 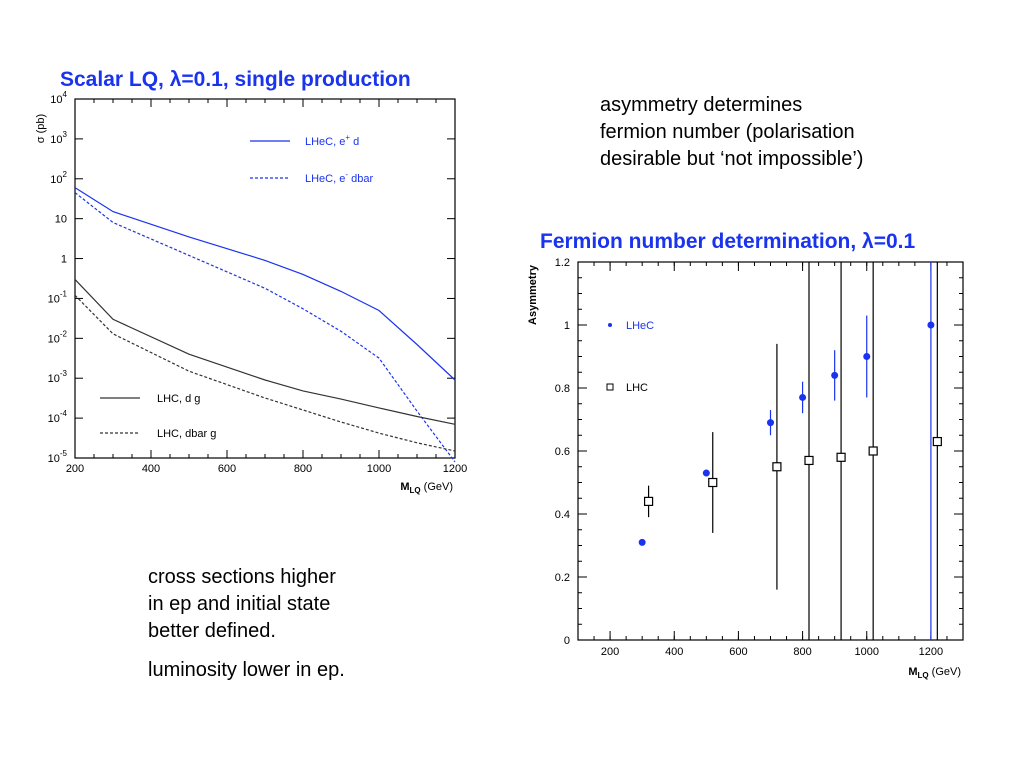 I want to click on y-tick-label: 10⁻², so click(x=58, y=337).